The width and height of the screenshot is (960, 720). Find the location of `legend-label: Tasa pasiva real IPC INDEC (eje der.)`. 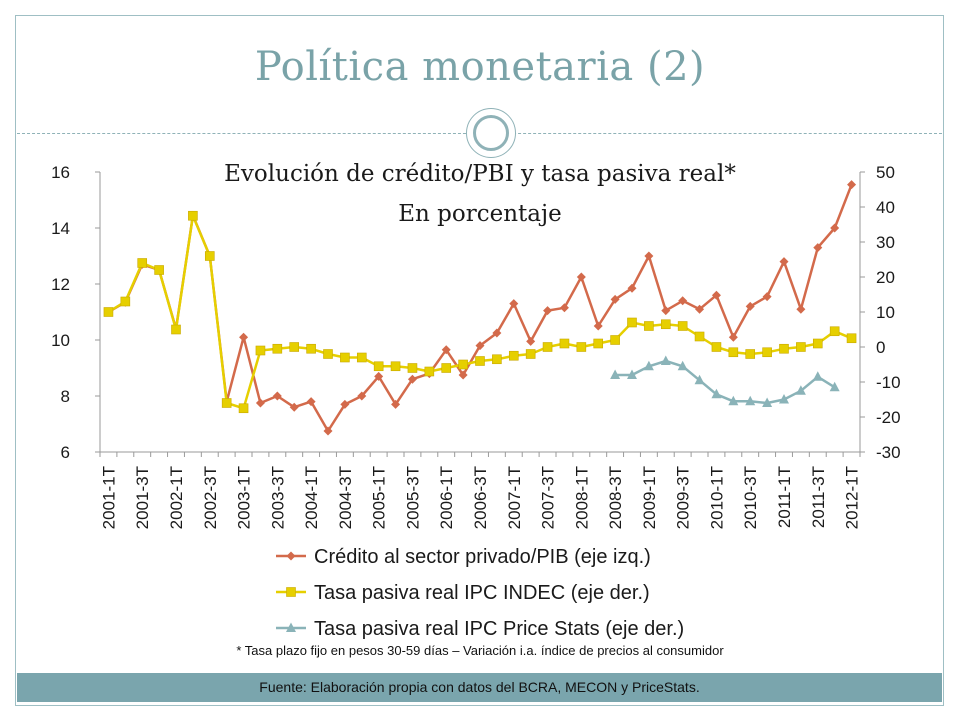

legend-label: Tasa pasiva real IPC INDEC (eje der.) is located at coordinates (482, 593).